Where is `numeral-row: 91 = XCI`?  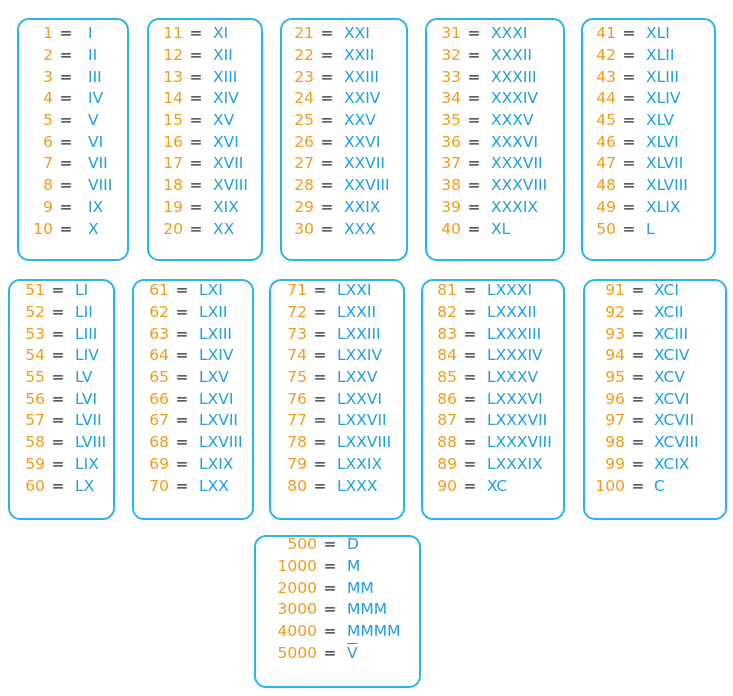
numeral-row: 91 = XCI is located at coordinates (655, 291).